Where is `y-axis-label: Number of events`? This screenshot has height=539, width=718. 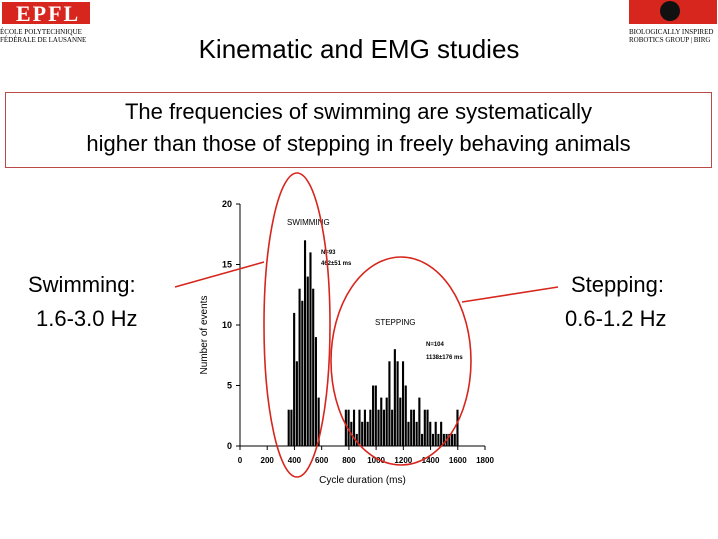
y-axis-label: Number of events is located at coordinates (204, 335).